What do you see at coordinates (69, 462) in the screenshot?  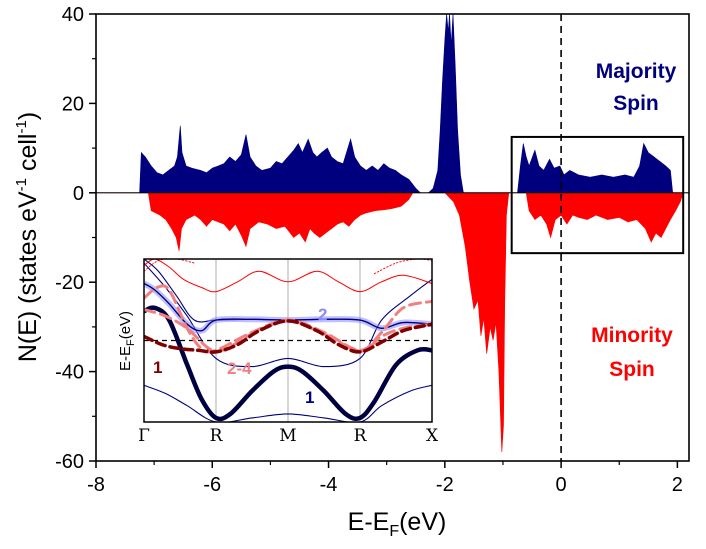 I see `y-tick-label: -60` at bounding box center [69, 462].